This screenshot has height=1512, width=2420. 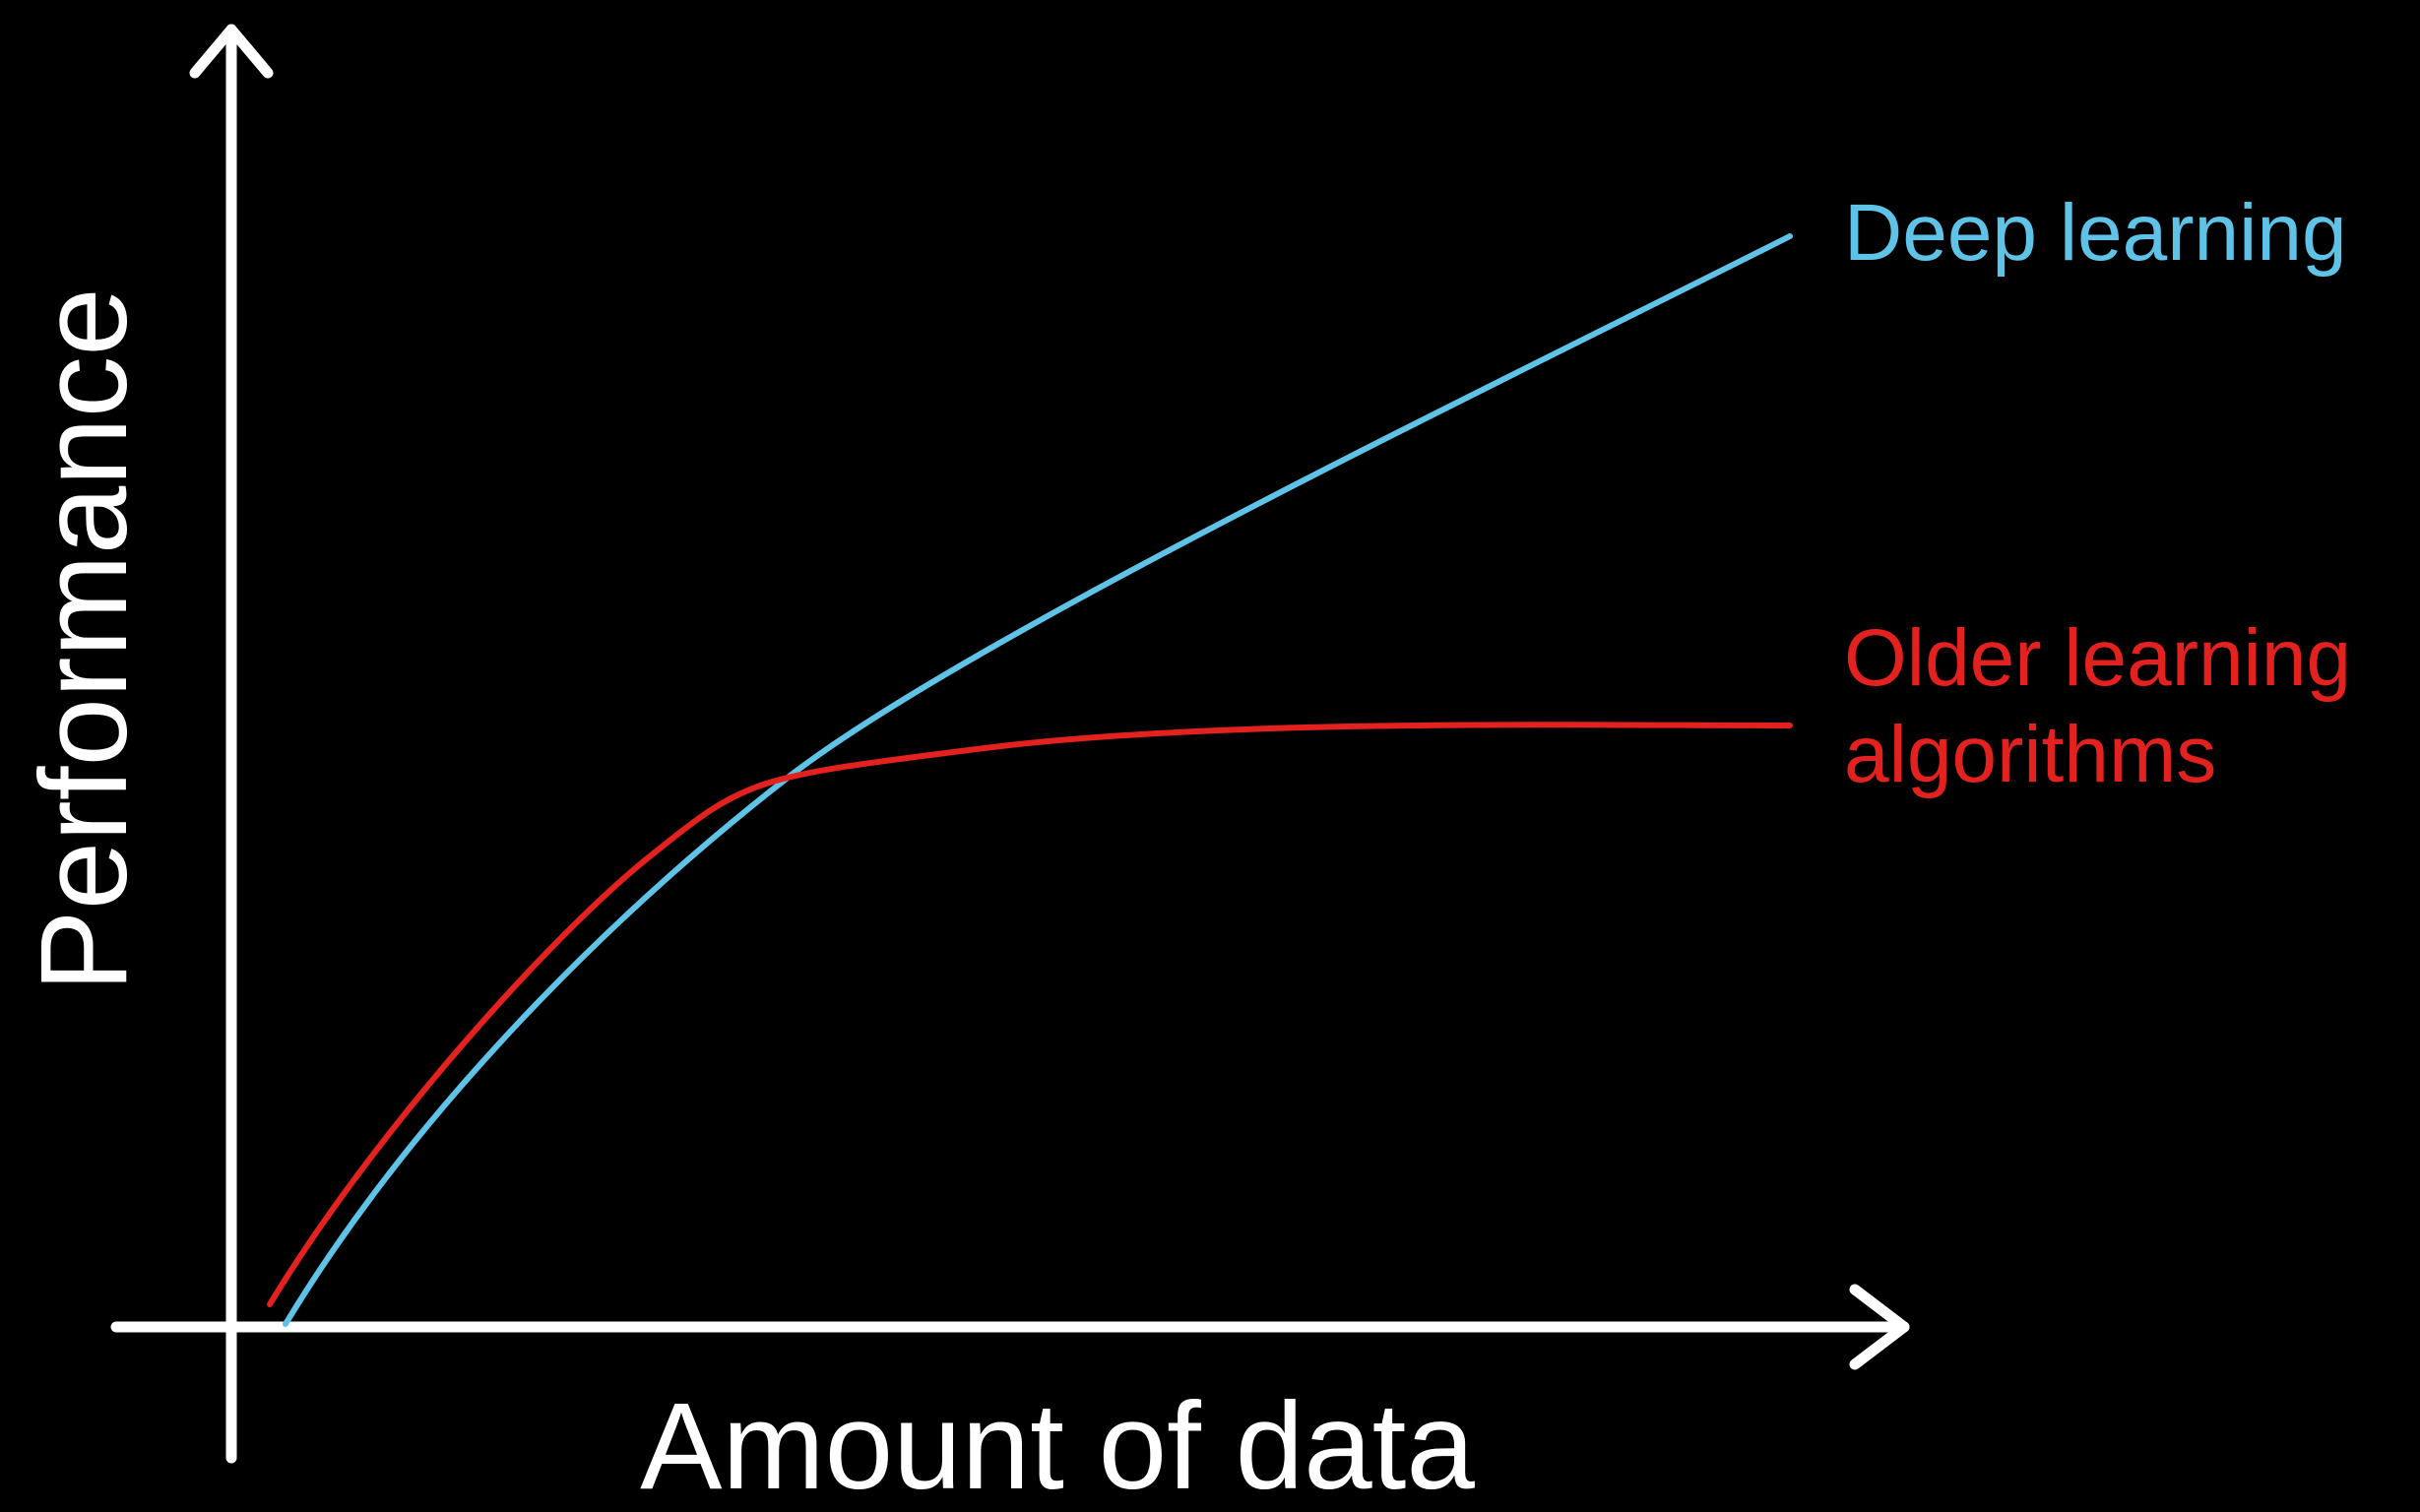 I want to click on y-axis-arrow, so click(x=231, y=51).